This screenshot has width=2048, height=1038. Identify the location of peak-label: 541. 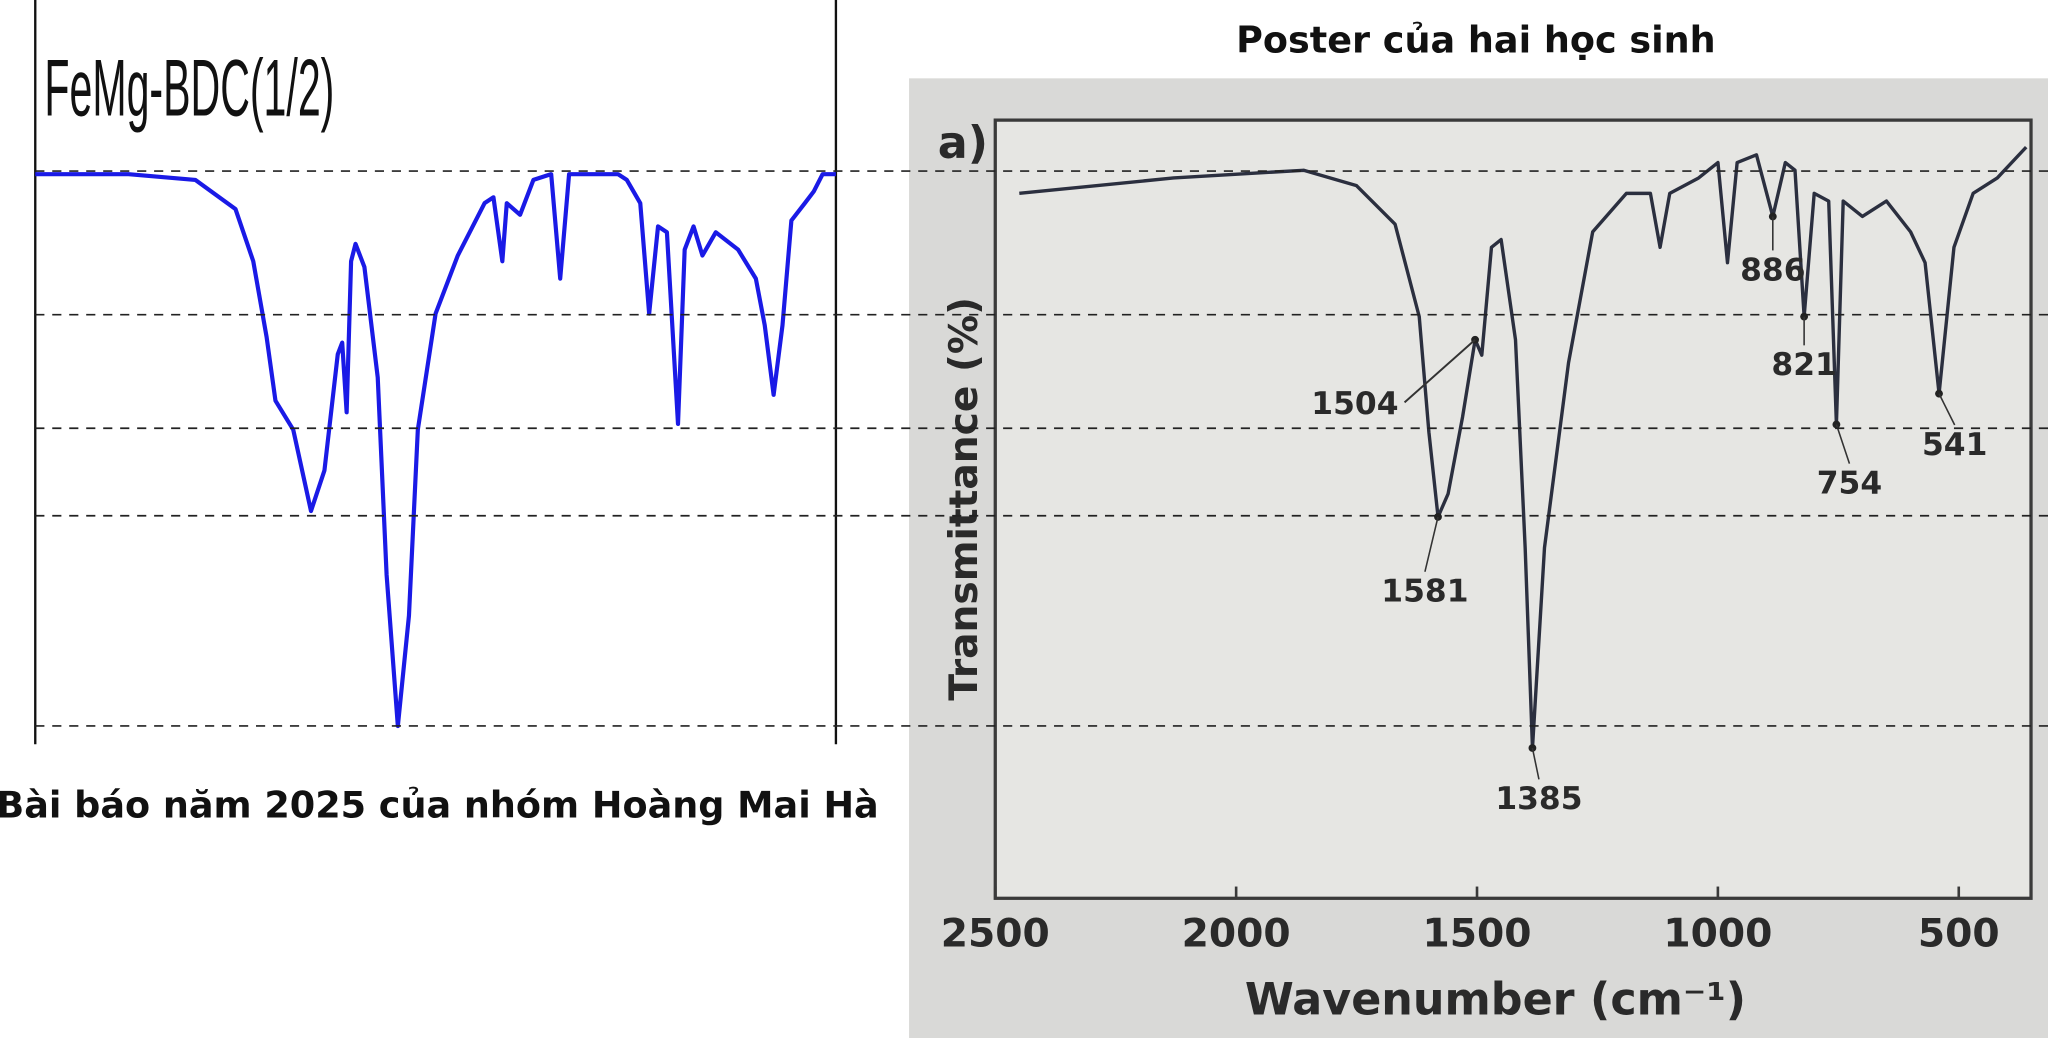
(1954, 445).